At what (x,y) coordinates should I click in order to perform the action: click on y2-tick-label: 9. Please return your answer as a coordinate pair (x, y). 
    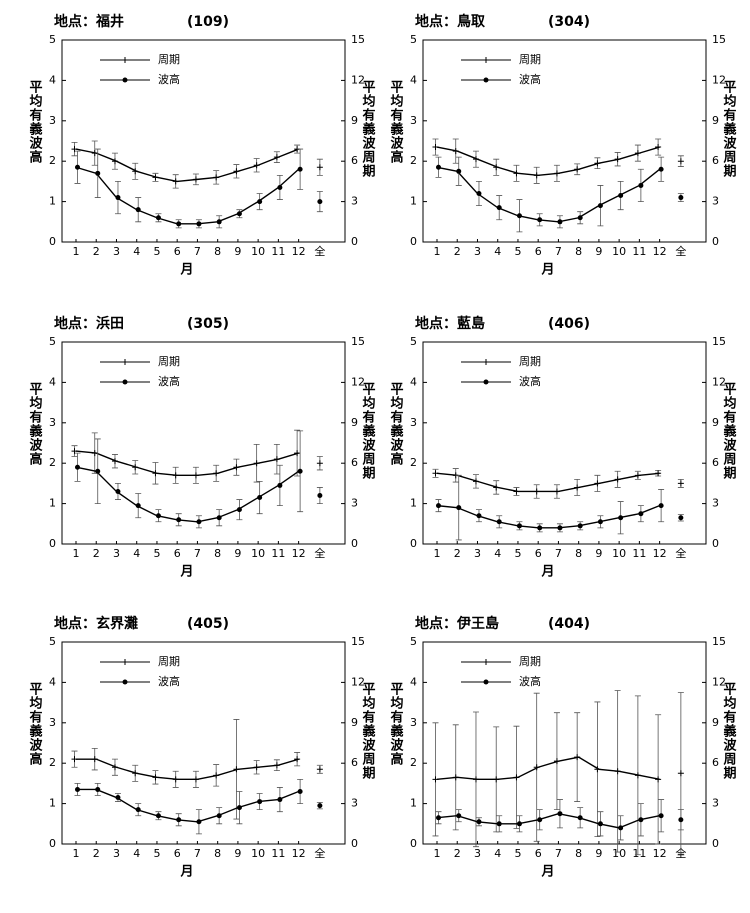
    Looking at the image, I should click on (354, 422).